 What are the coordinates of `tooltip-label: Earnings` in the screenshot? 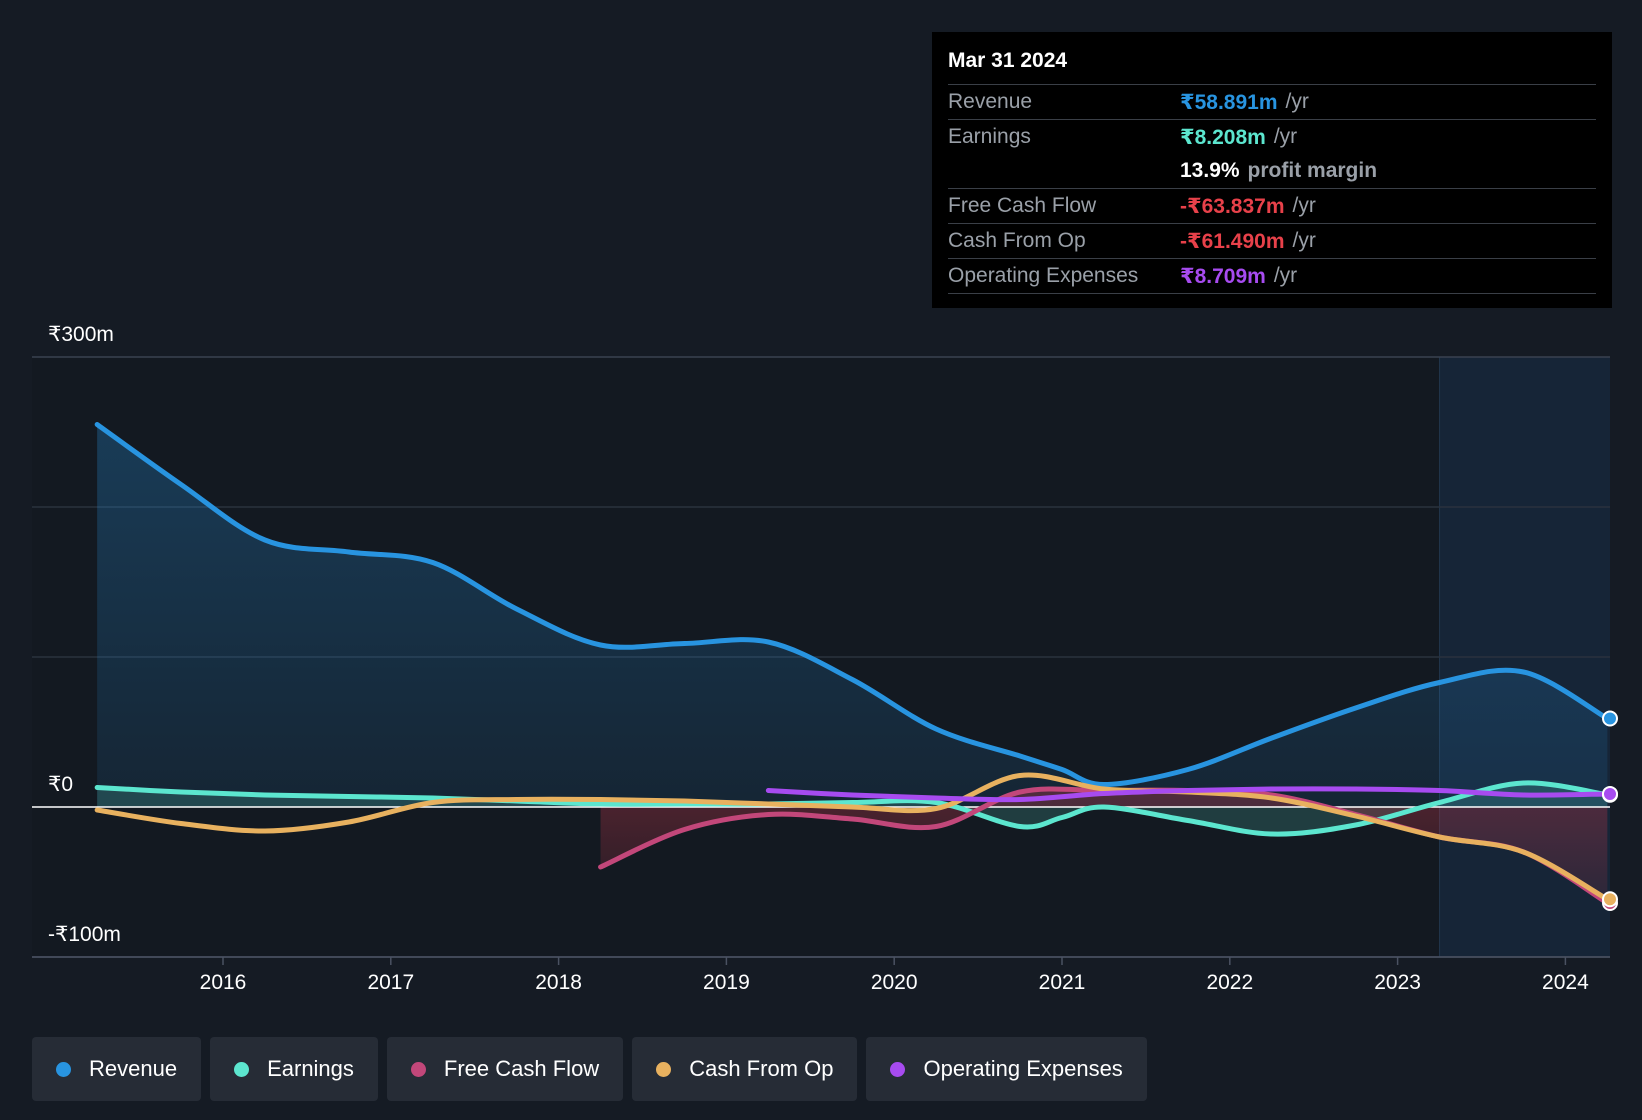 It's located at (989, 136).